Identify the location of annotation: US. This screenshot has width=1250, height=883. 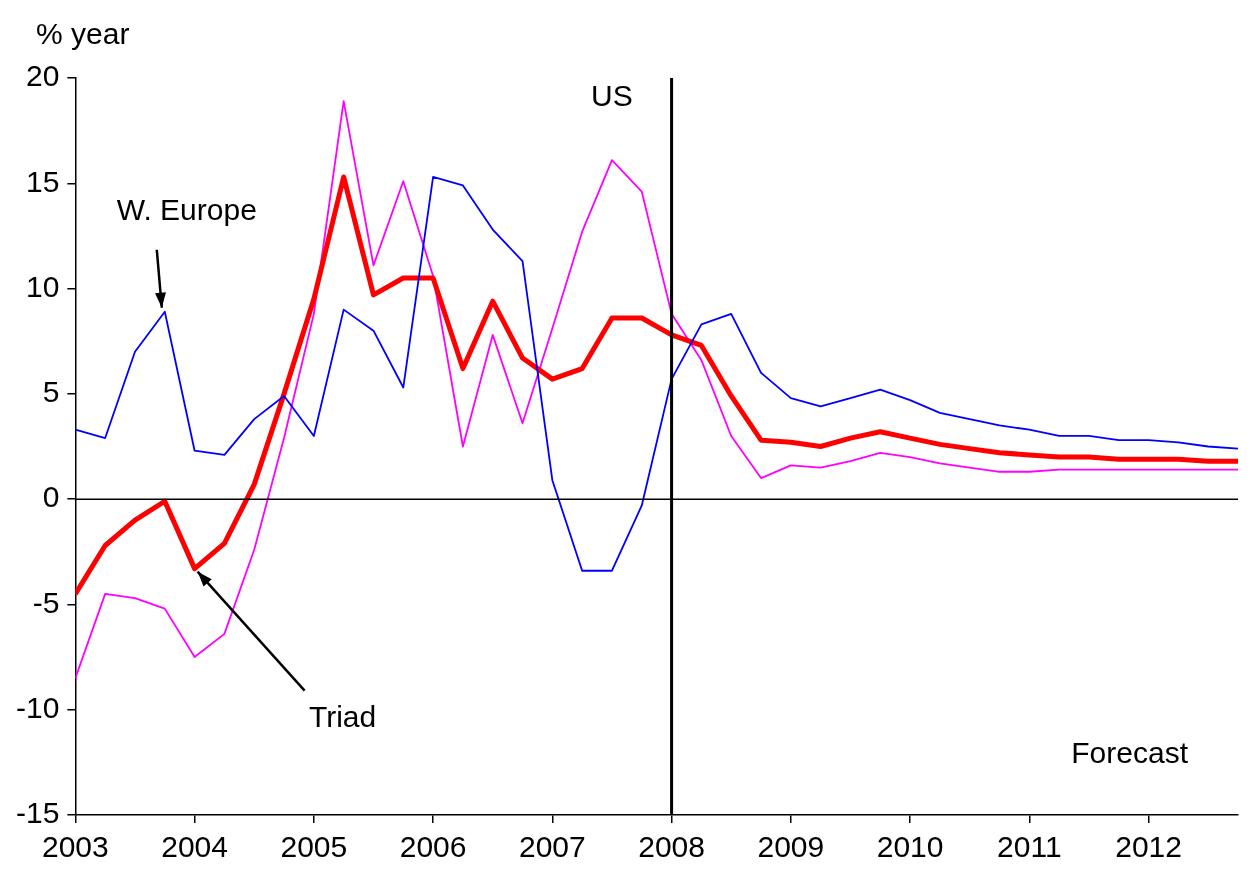
(612, 96).